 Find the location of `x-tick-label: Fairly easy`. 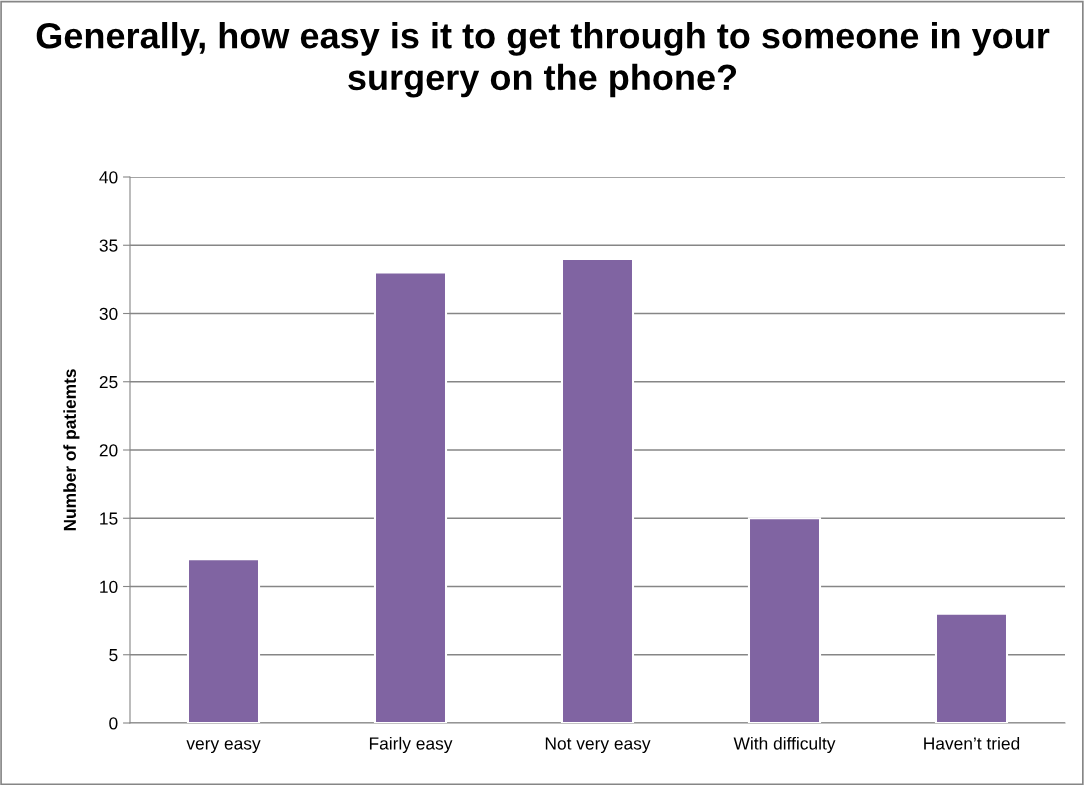

x-tick-label: Fairly easy is located at coordinates (411, 745).